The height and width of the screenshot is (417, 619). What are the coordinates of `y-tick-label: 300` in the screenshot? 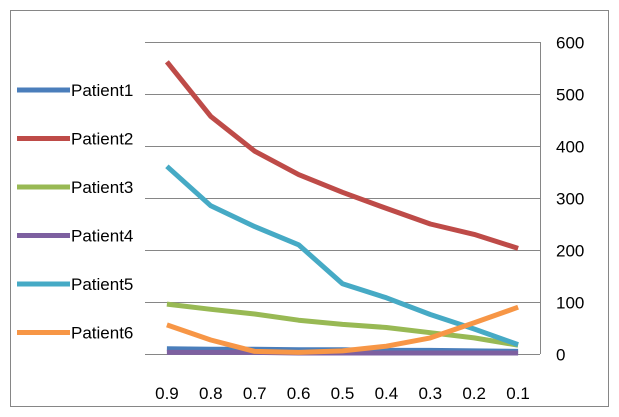 It's located at (570, 199).